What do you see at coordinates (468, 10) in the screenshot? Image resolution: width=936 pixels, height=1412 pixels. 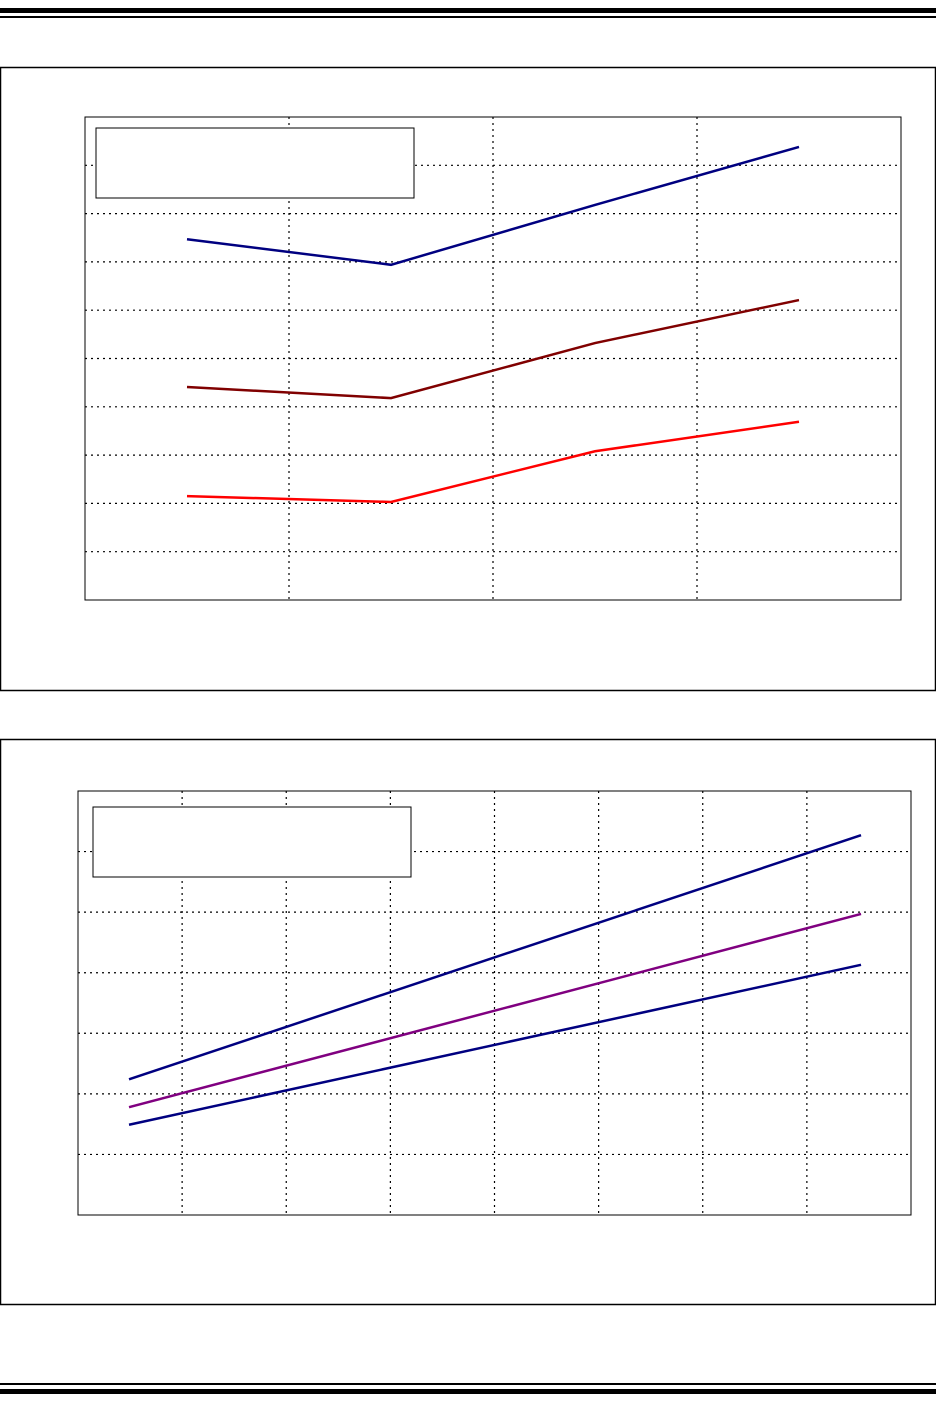 I see `header-thick-rule` at bounding box center [468, 10].